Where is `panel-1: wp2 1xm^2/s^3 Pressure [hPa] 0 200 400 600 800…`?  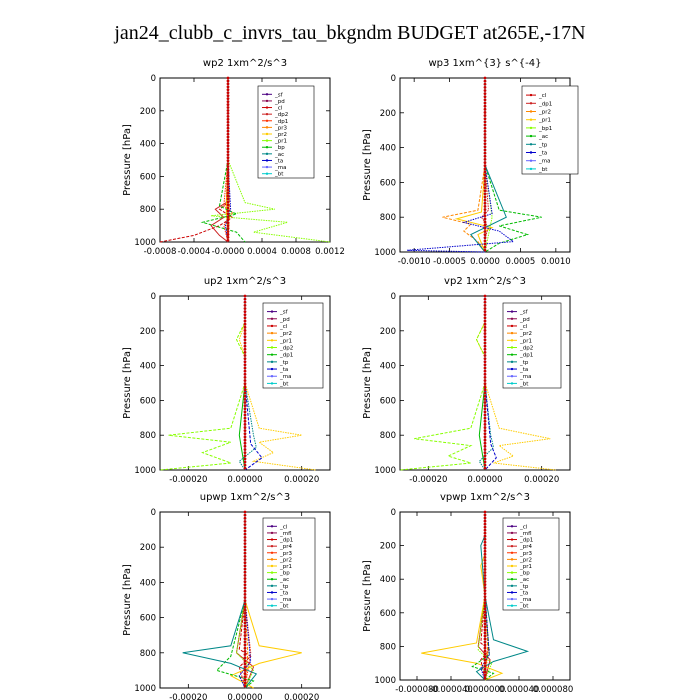 panel-1: wp2 1xm^2/s^3 Pressure [hPa] 0 200 400 600 800… is located at coordinates (233, 157).